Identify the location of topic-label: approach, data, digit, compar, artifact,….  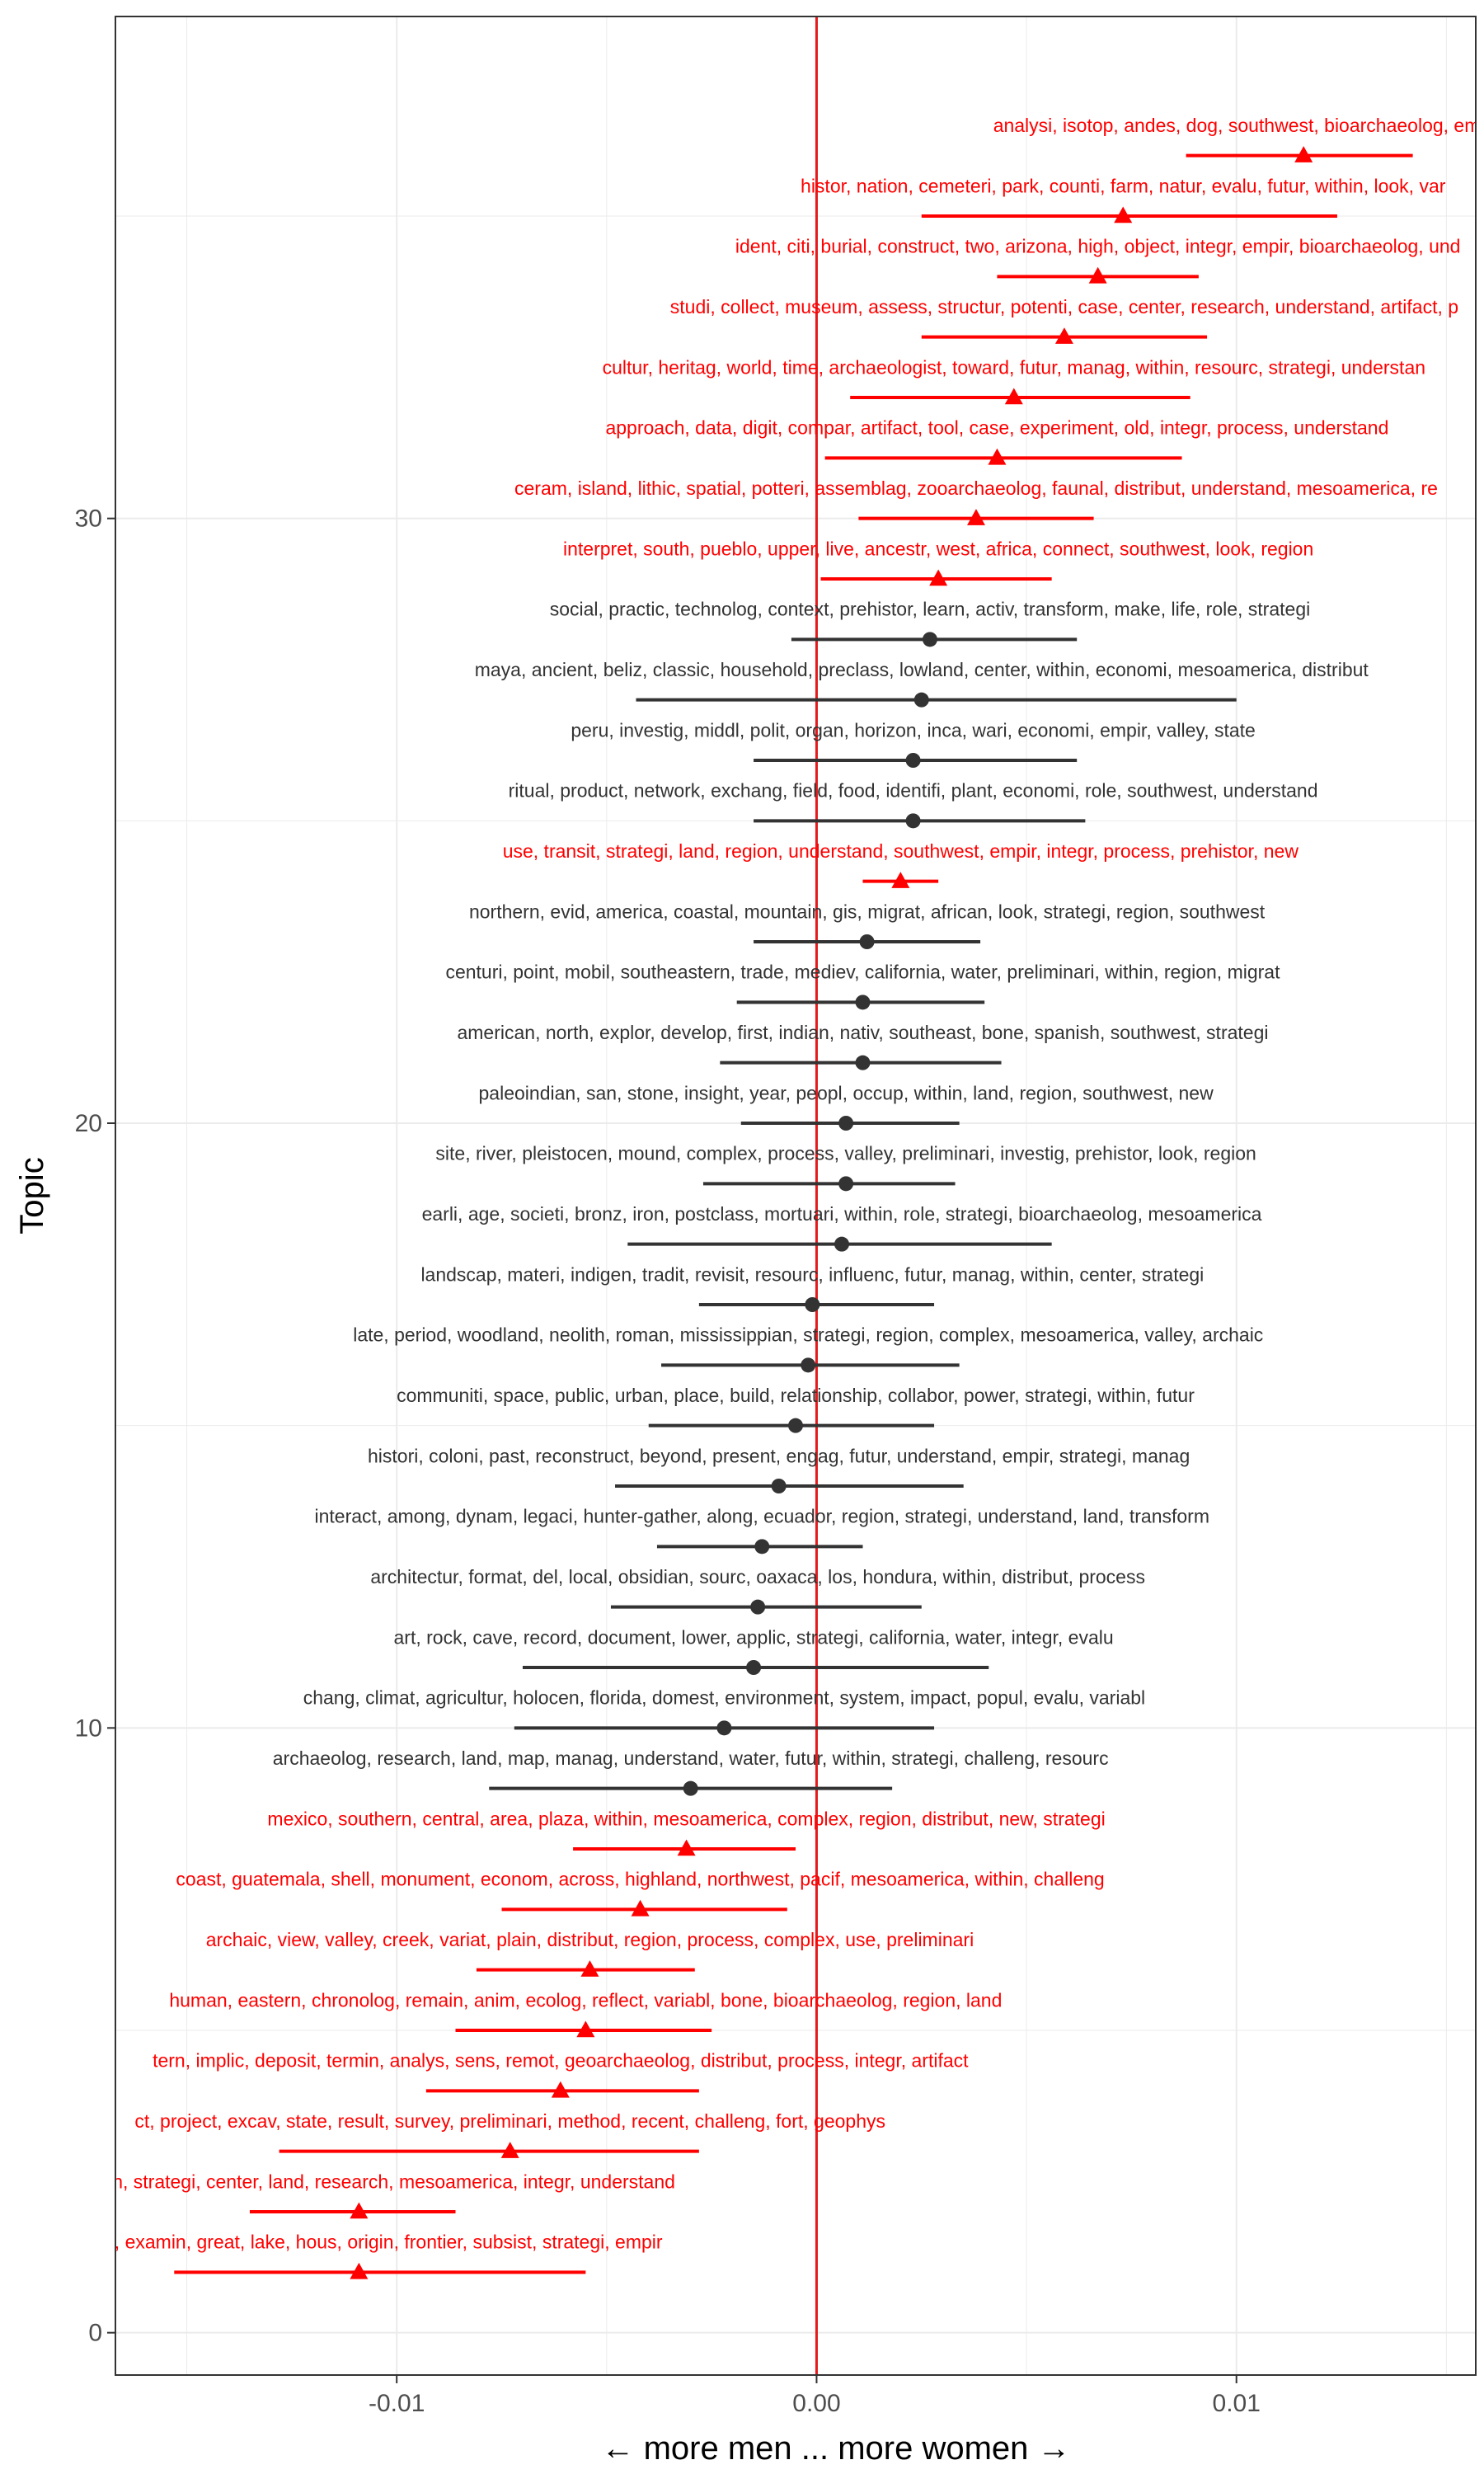
(996, 428).